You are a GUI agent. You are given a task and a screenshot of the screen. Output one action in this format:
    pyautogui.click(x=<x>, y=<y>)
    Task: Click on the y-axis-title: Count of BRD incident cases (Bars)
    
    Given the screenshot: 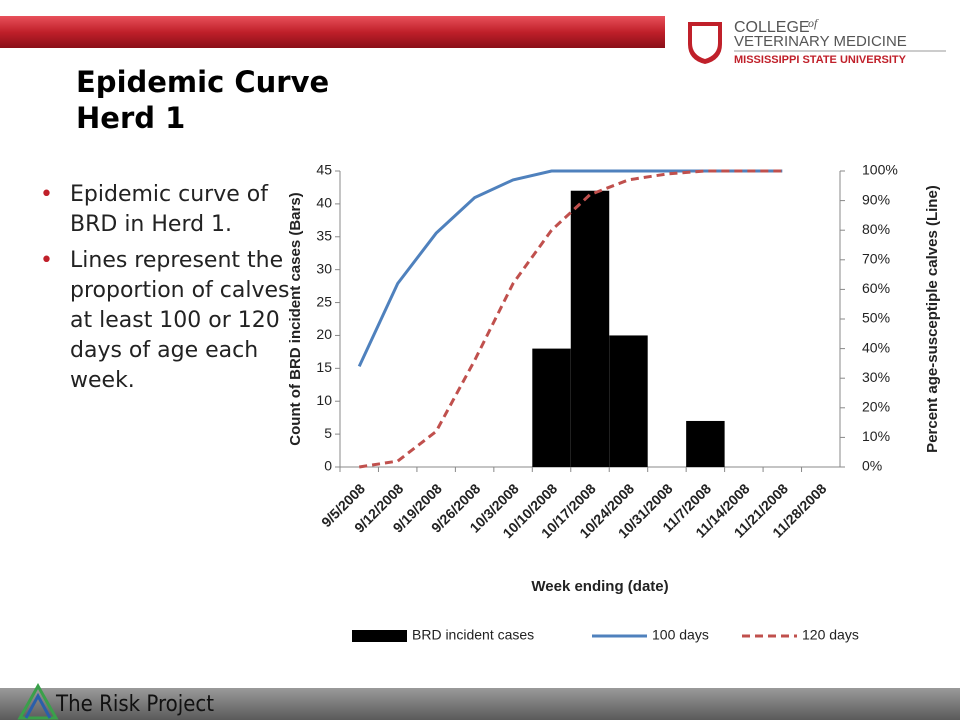 What is the action you would take?
    pyautogui.click(x=295, y=318)
    